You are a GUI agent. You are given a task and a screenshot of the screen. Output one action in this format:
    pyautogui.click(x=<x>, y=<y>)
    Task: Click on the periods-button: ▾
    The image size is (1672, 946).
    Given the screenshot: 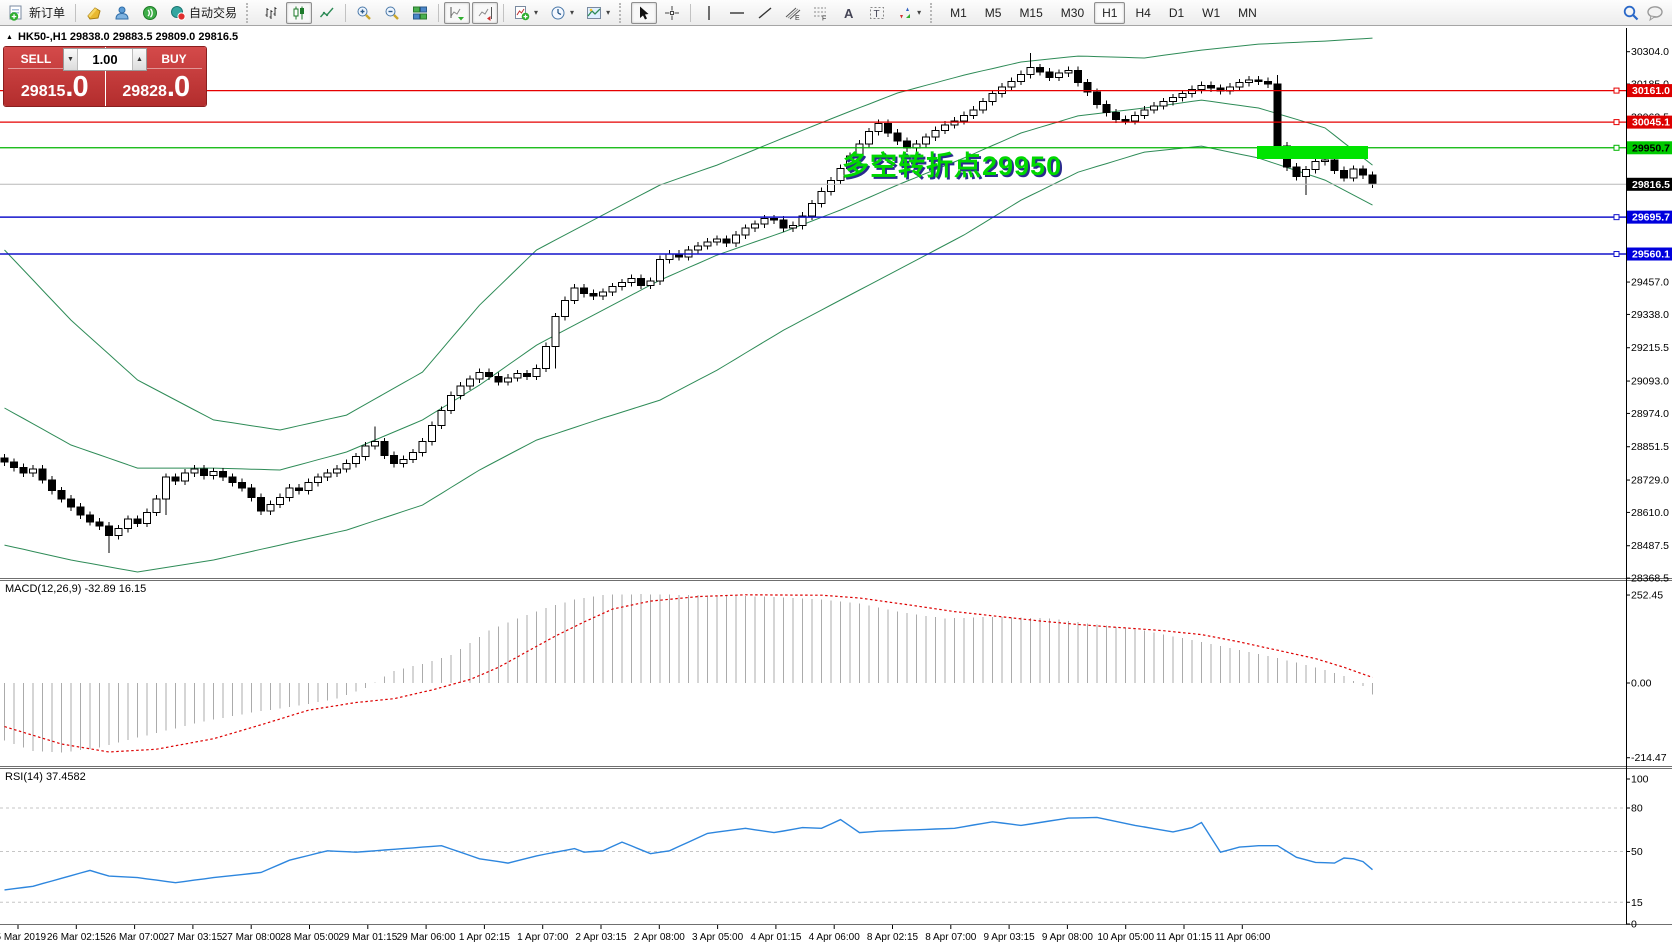 What is the action you would take?
    pyautogui.click(x=562, y=13)
    